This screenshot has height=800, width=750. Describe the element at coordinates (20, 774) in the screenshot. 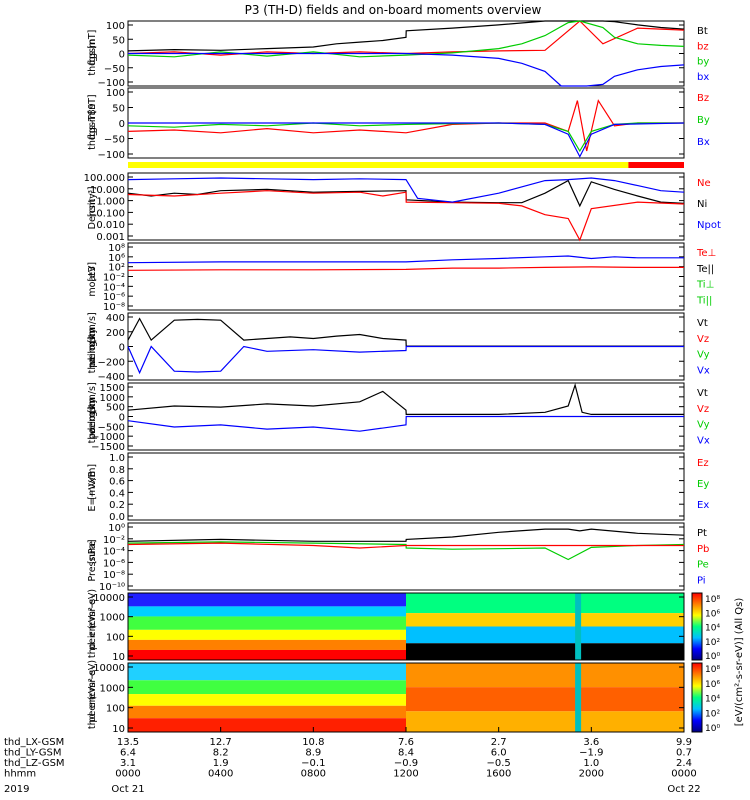

I see `x-row-label: hhmm` at that location.